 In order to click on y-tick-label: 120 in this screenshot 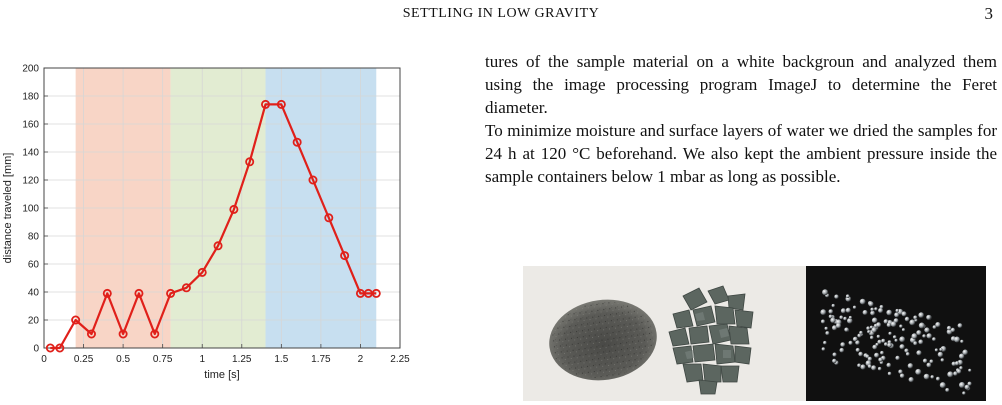, I will do `click(30, 181)`.